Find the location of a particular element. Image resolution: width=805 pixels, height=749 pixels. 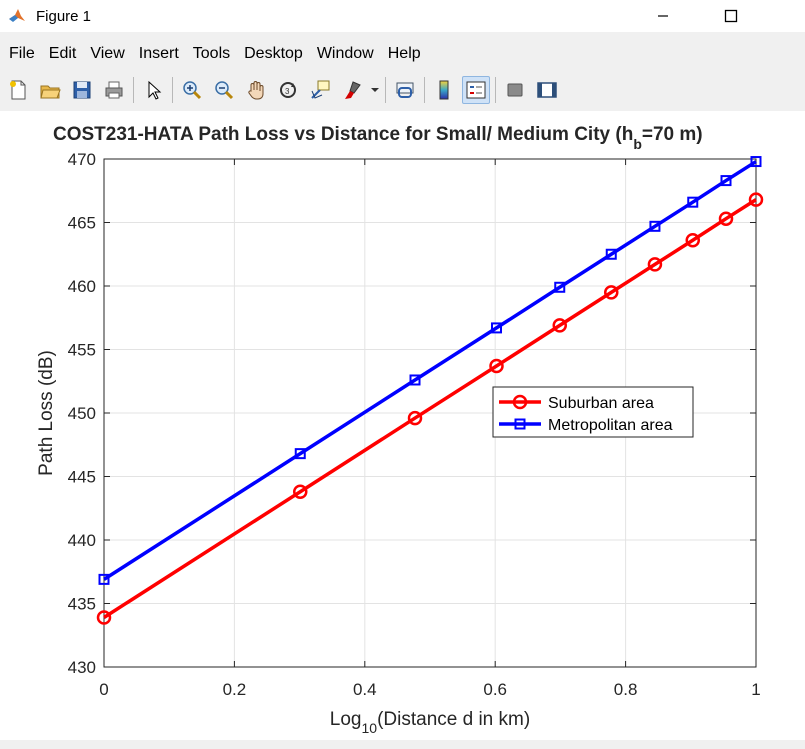

zoom-out-icon is located at coordinates (224, 90).